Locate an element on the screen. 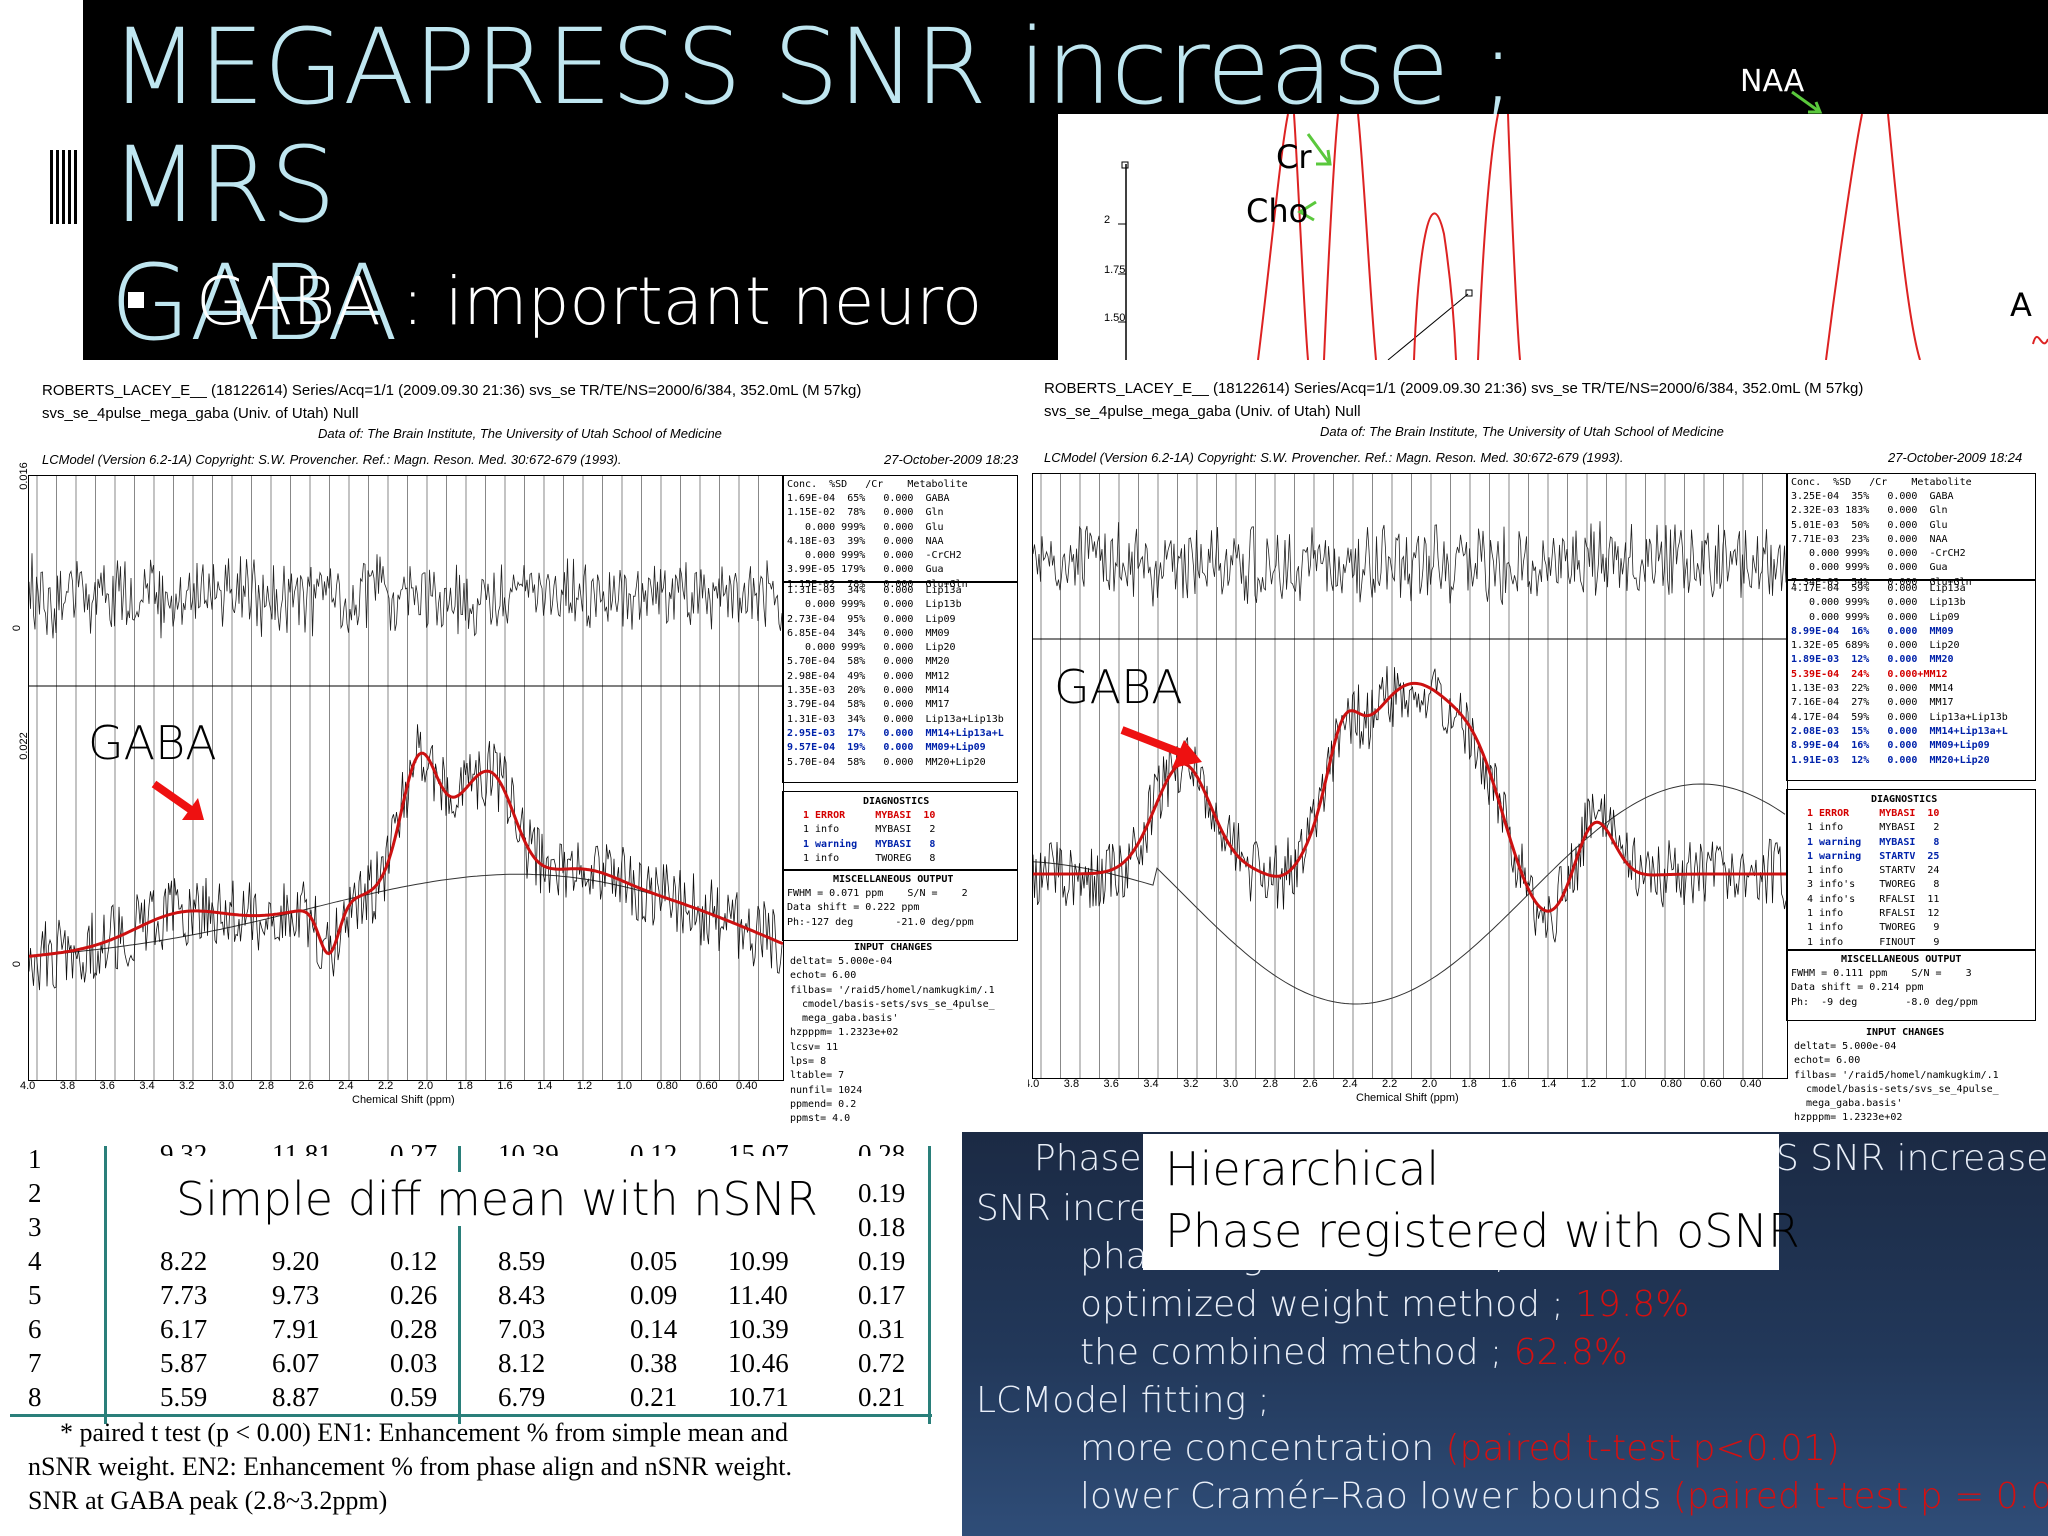  gaba-red-arrow-icon is located at coordinates (1161, 747).